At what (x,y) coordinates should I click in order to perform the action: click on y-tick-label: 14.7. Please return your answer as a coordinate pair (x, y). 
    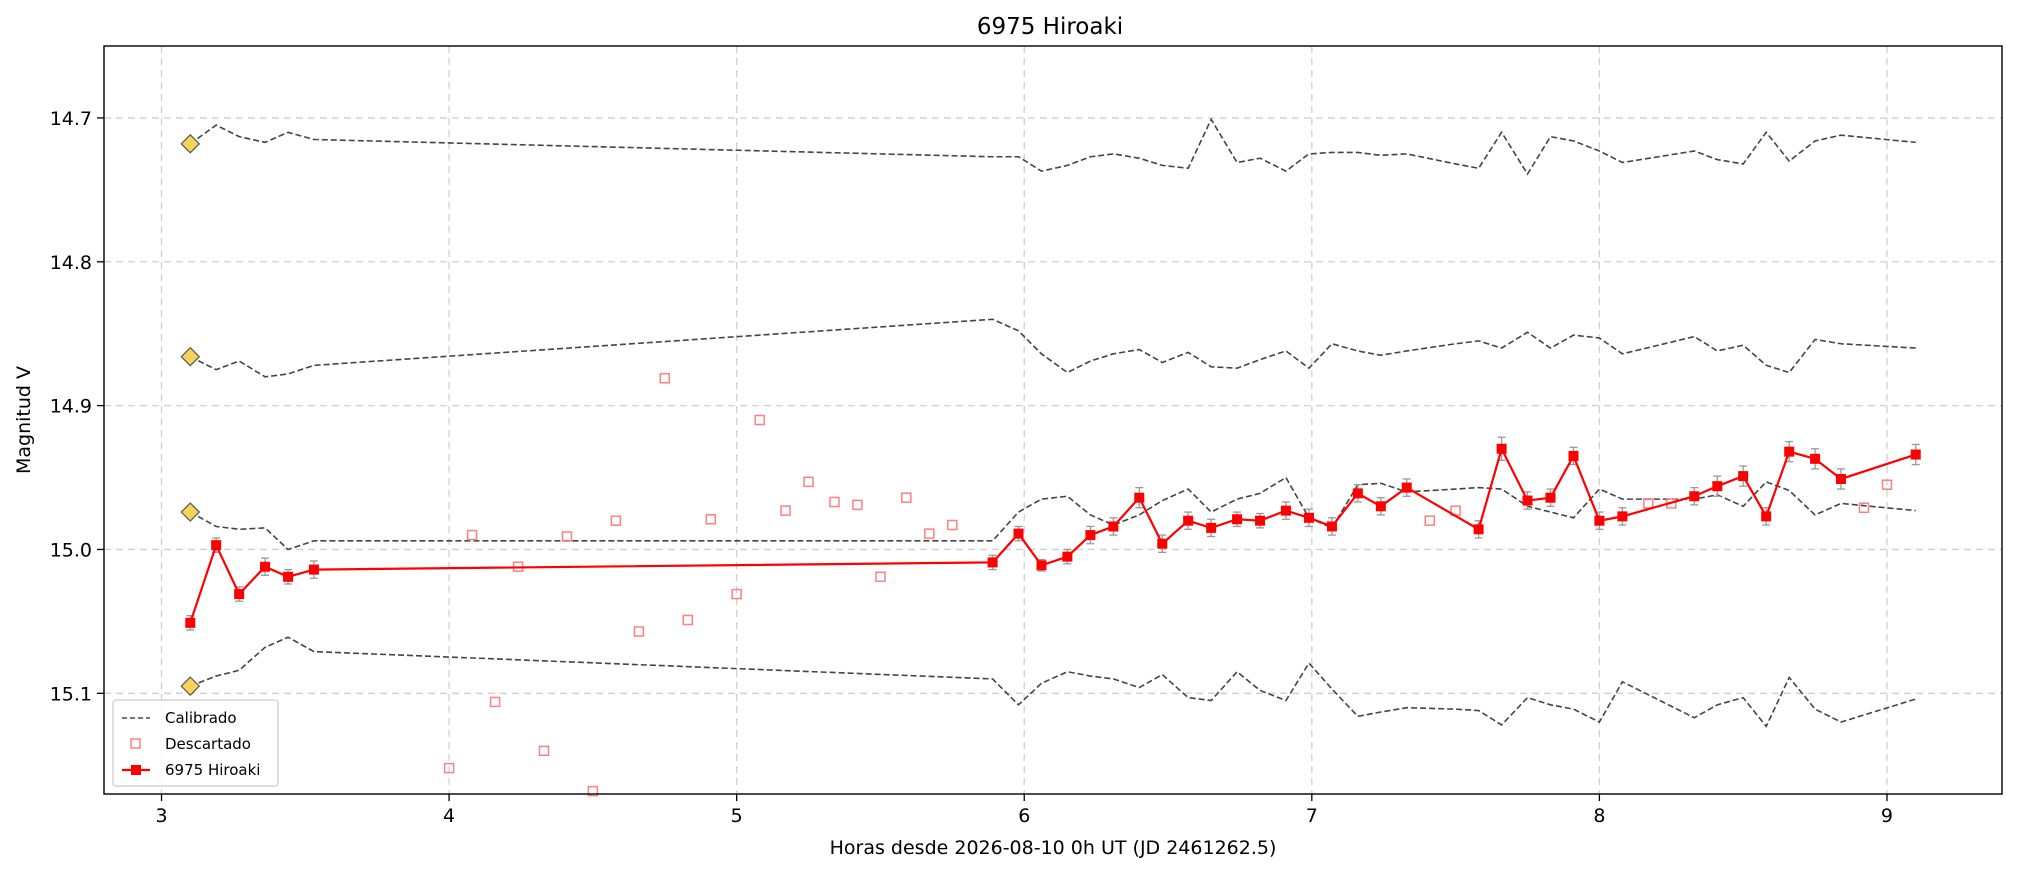
    Looking at the image, I should click on (71, 119).